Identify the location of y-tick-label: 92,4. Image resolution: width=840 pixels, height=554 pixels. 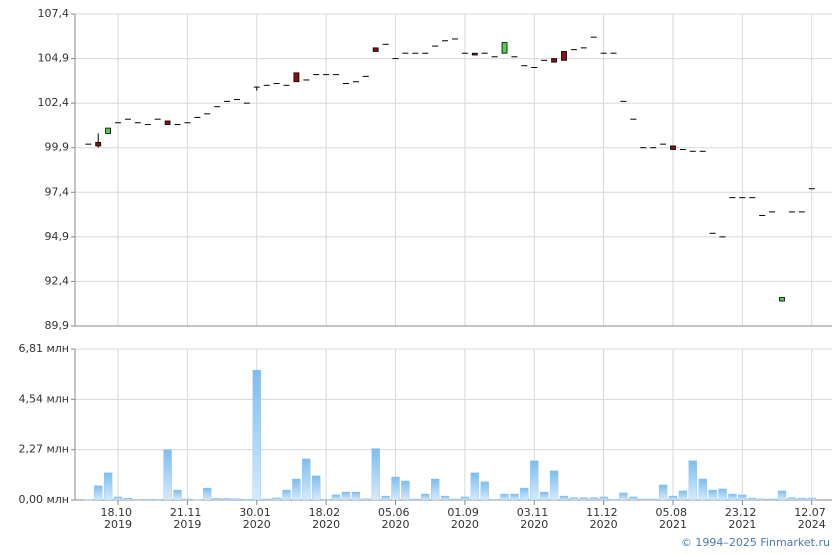
(57, 280).